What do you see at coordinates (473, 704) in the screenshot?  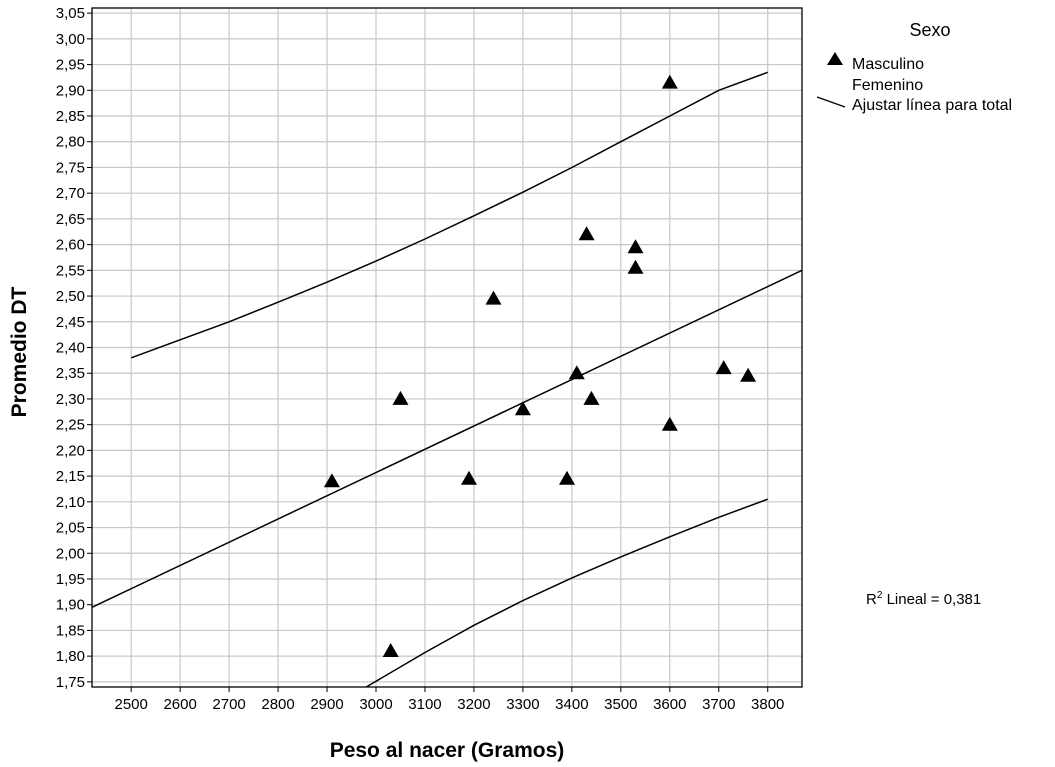 I see `x-tick-label: 3200` at bounding box center [473, 704].